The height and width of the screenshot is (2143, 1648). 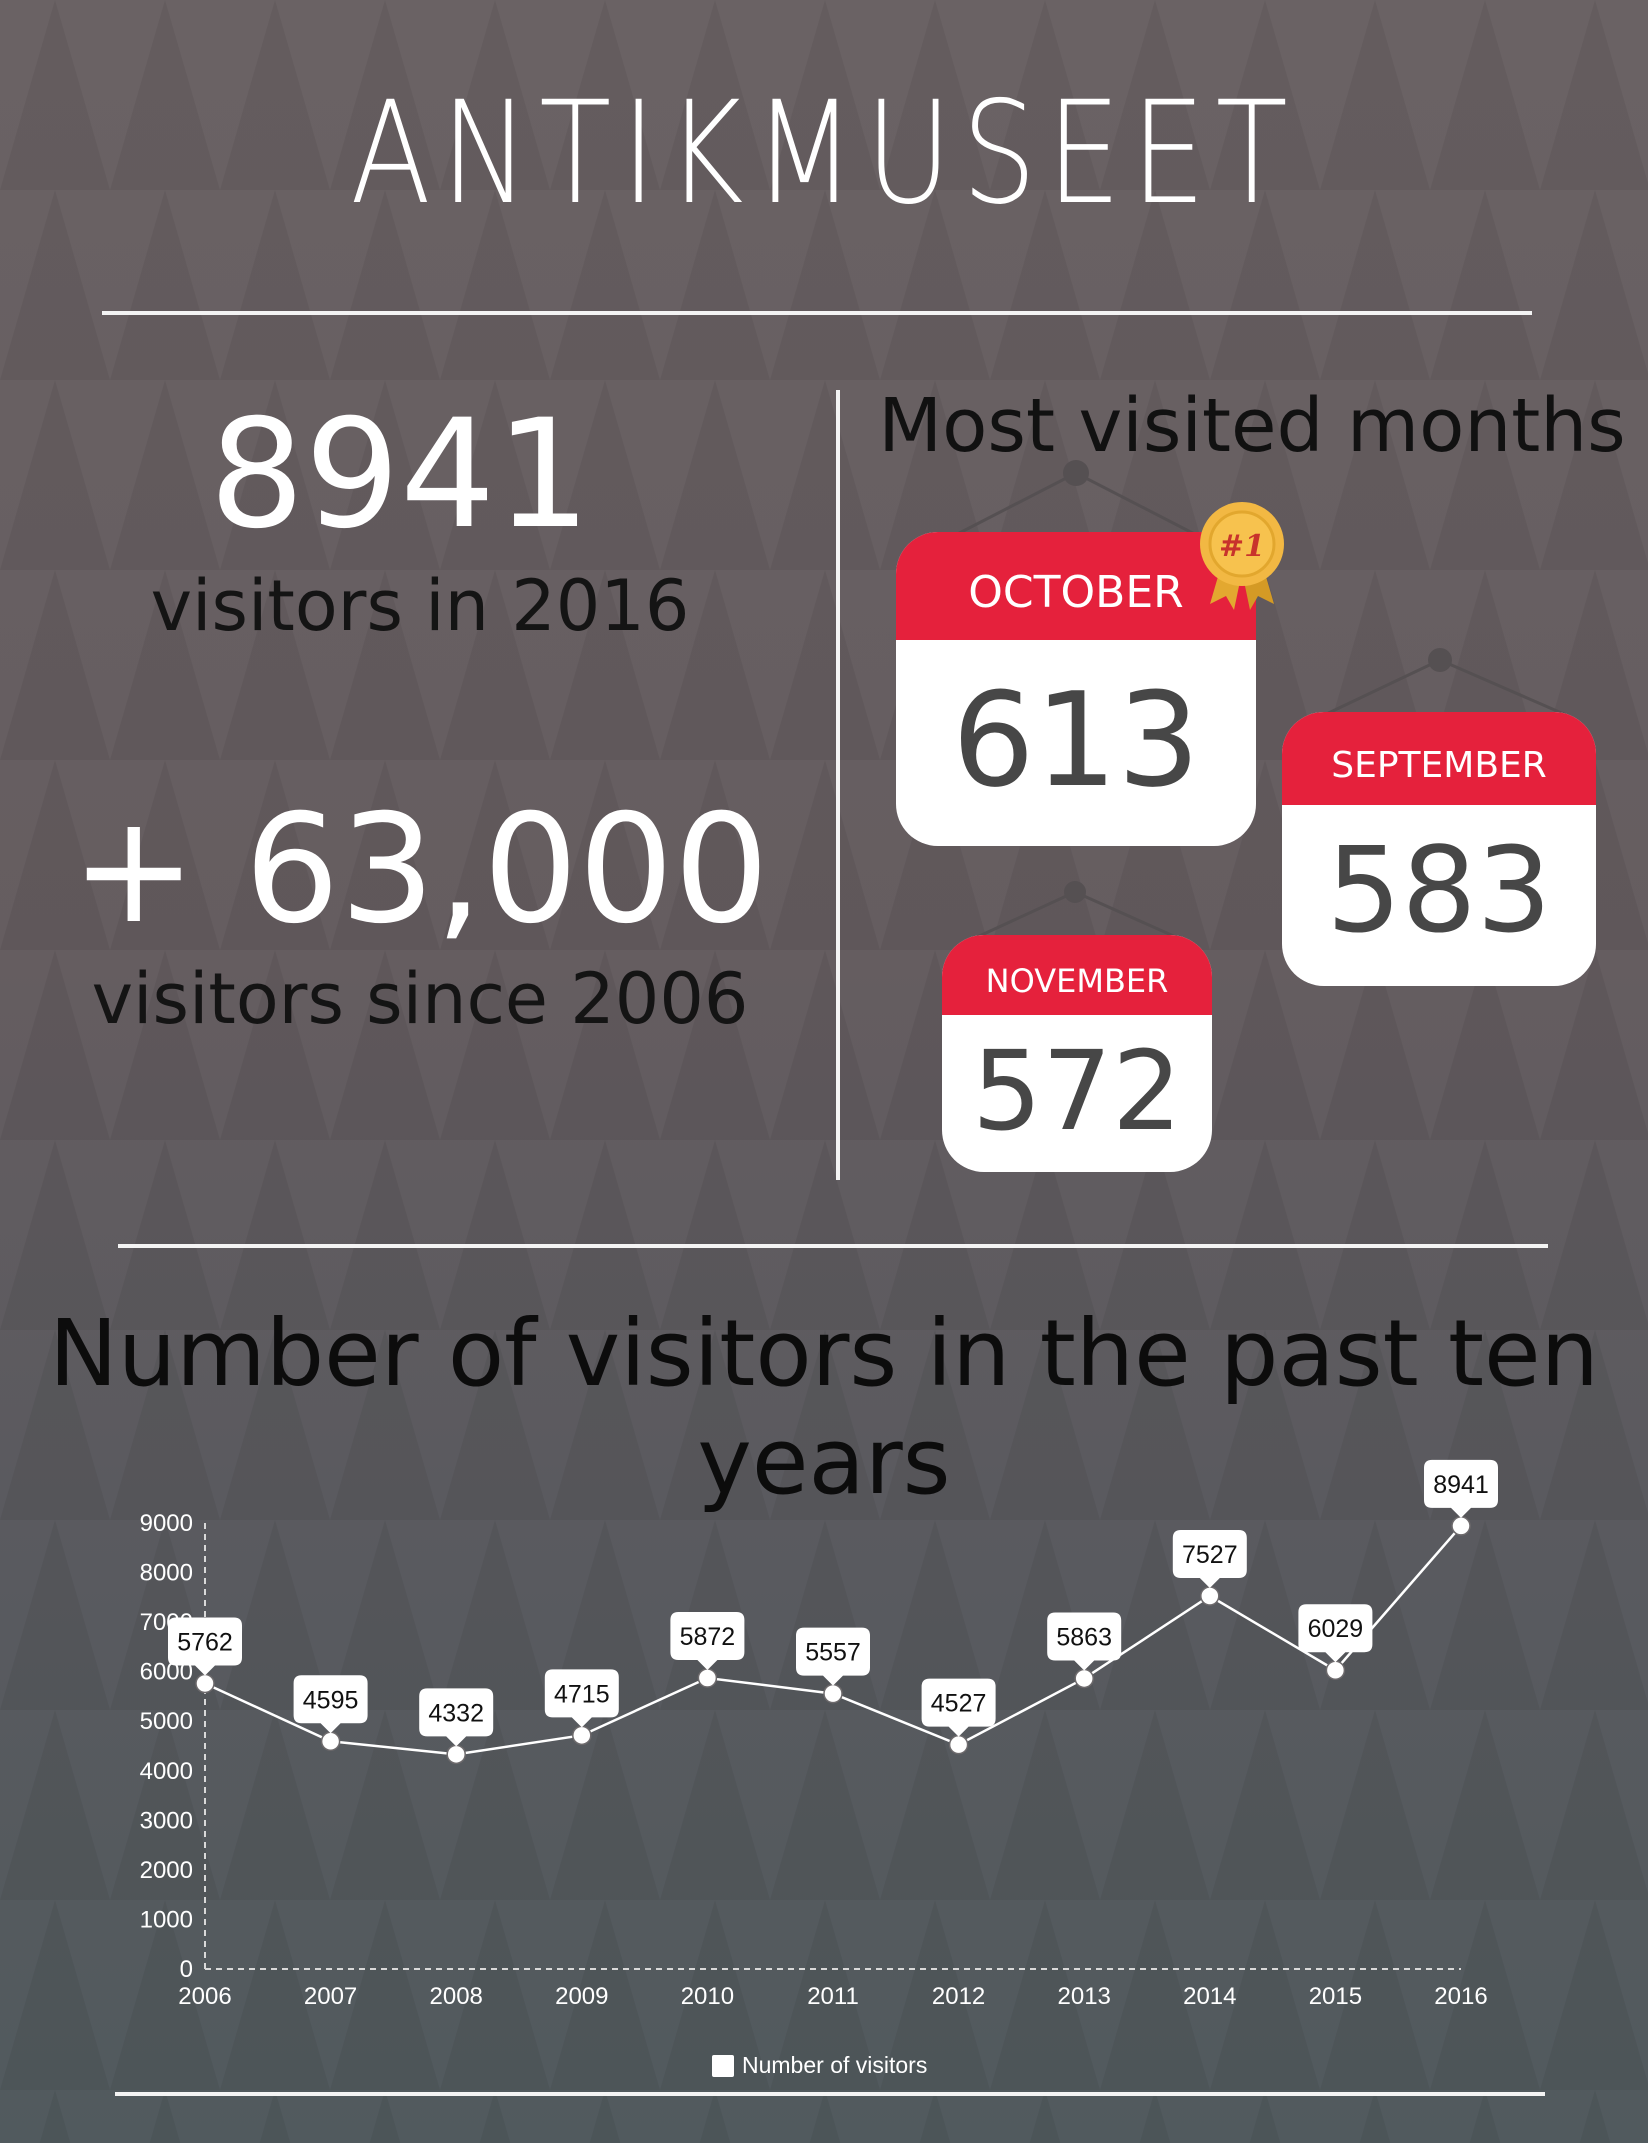 What do you see at coordinates (581, 1996) in the screenshot?
I see `x-tick-label: 2009` at bounding box center [581, 1996].